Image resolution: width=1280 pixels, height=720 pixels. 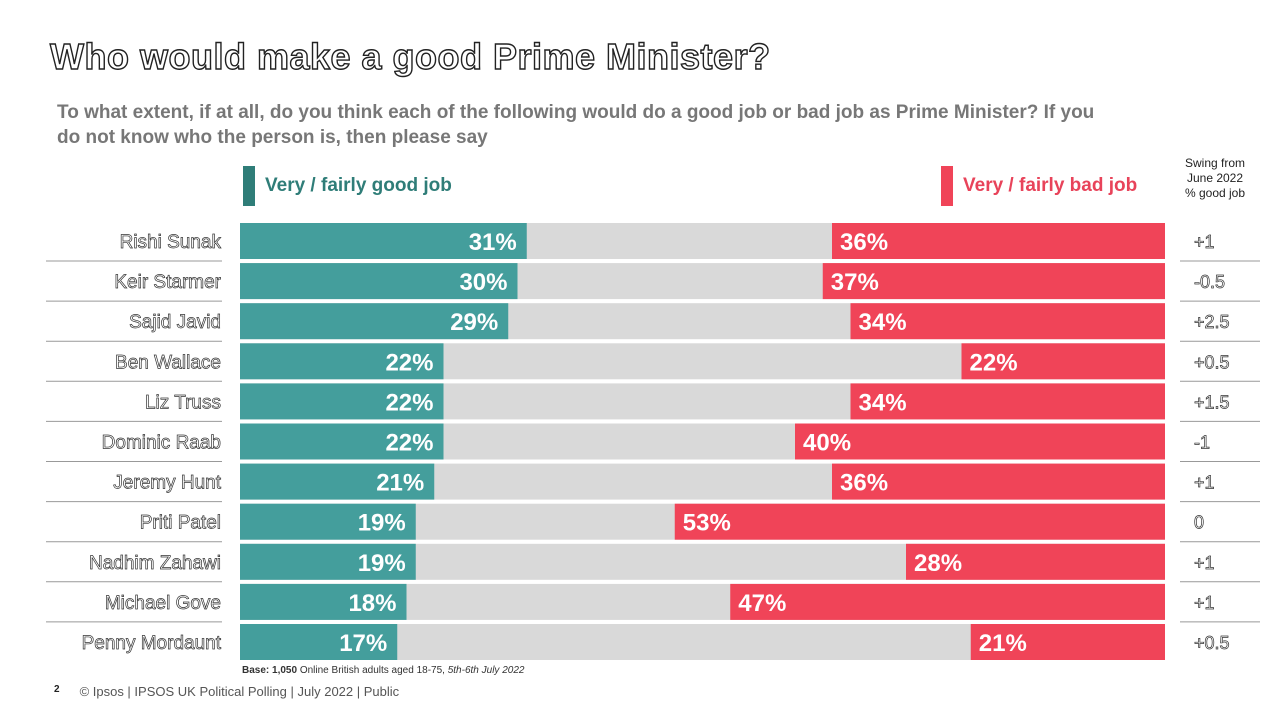 I want to click on category-label: Jeremy Hunt, so click(x=167, y=483).